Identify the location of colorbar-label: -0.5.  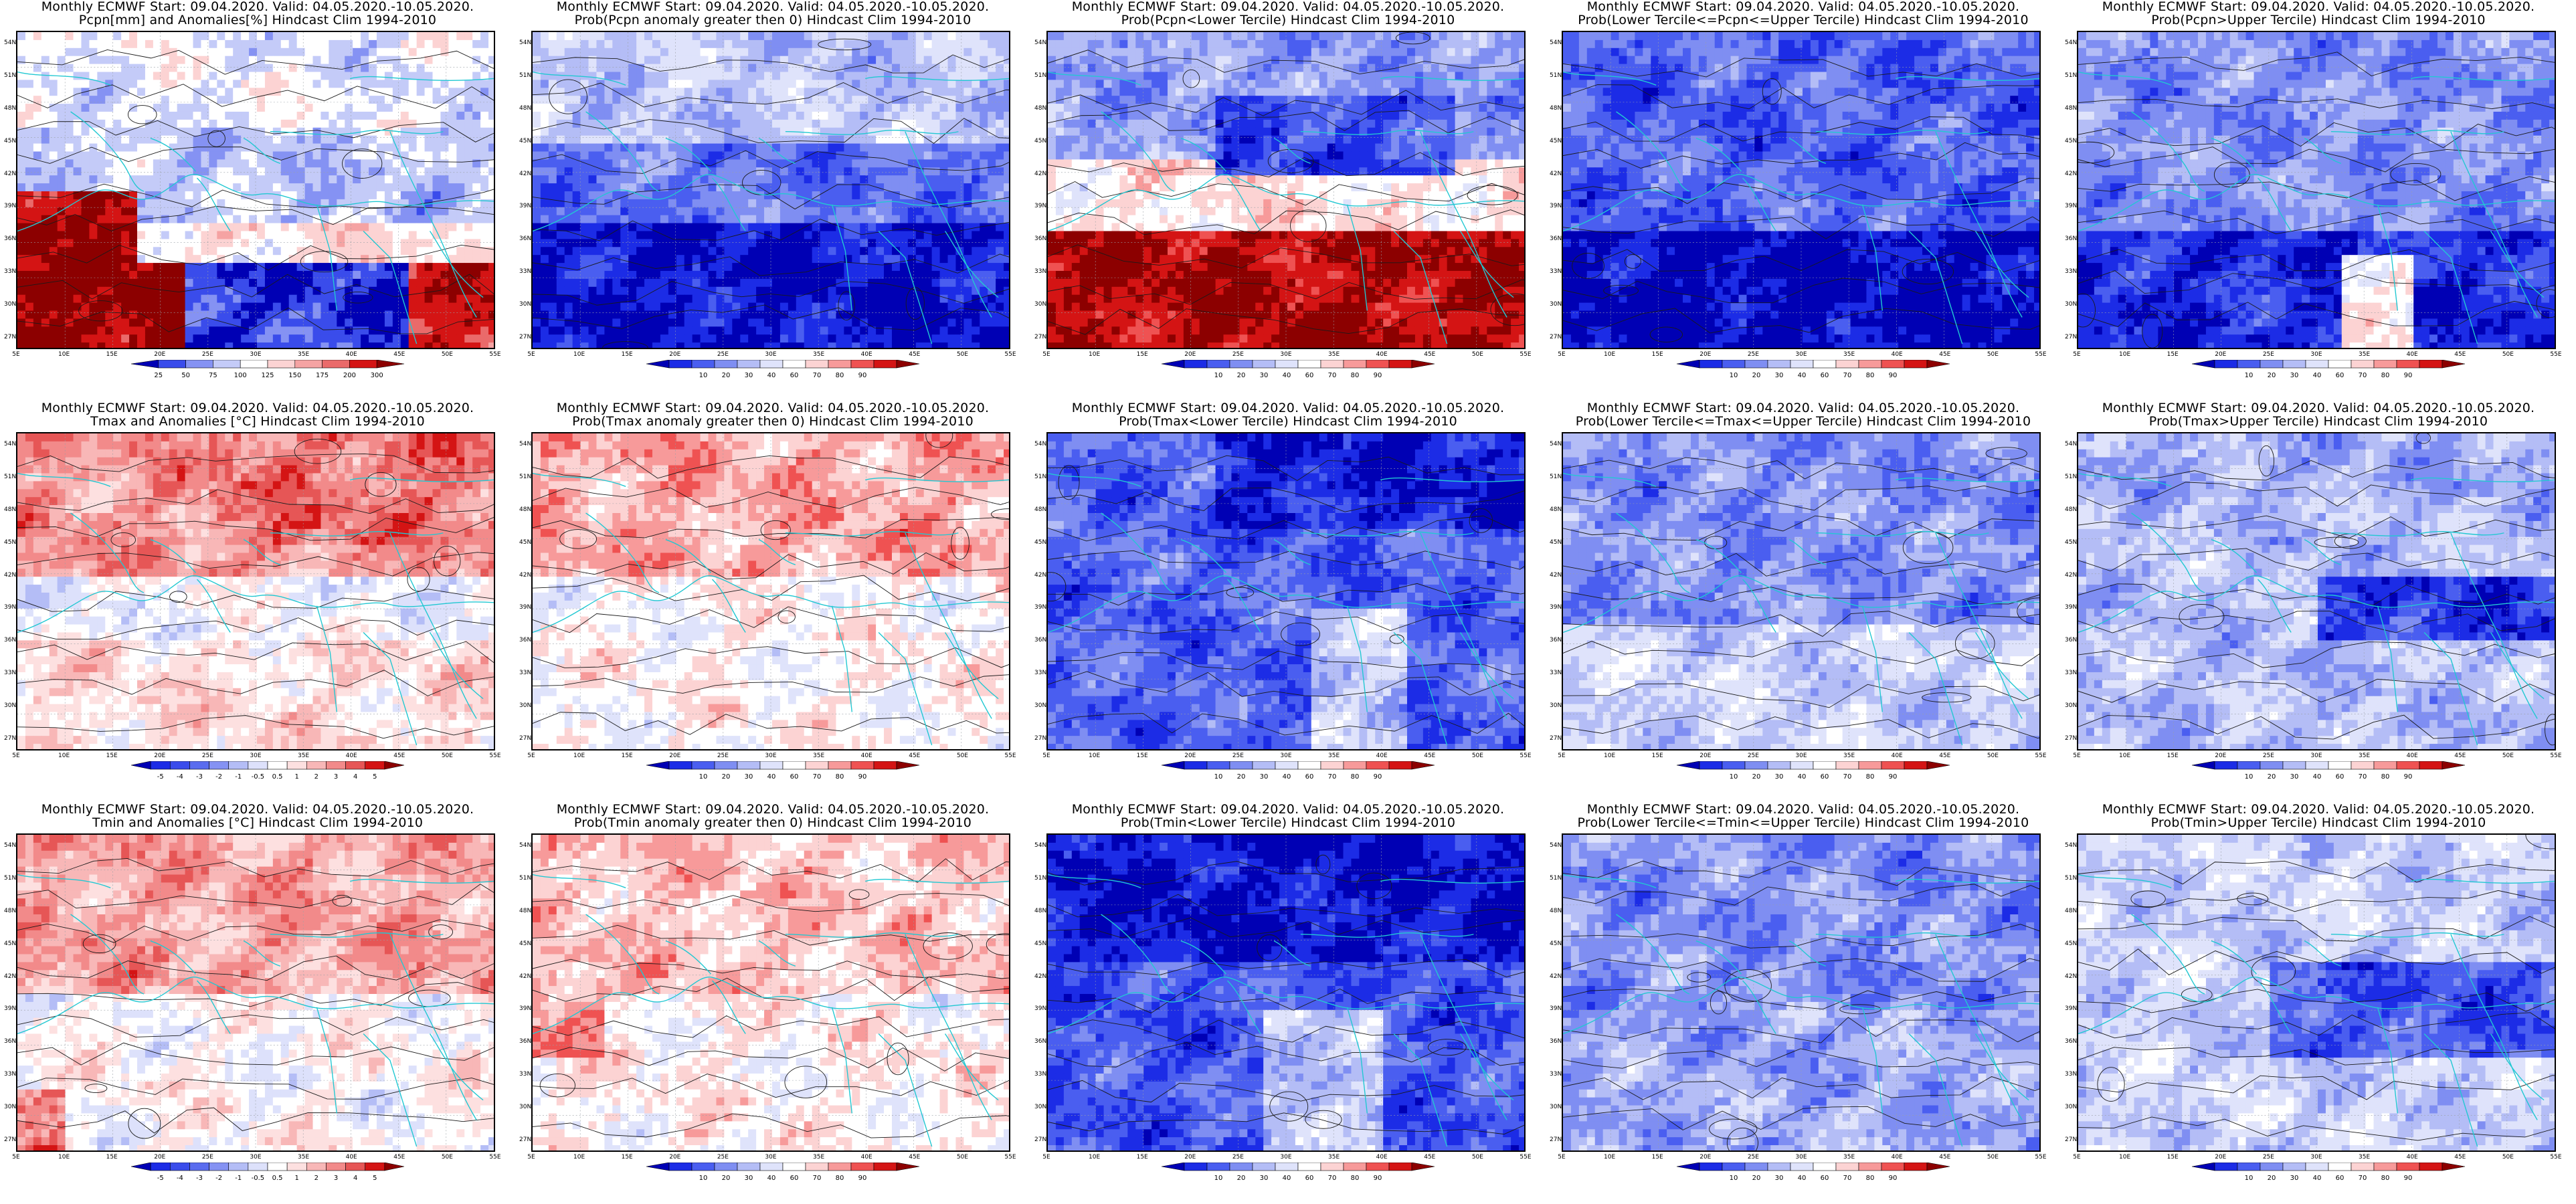
(258, 1178).